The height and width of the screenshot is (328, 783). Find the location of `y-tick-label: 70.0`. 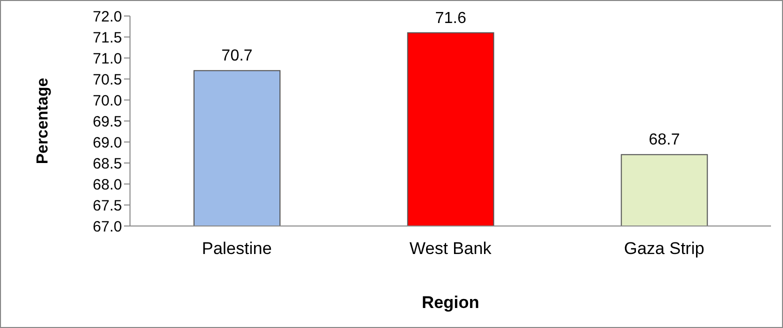

y-tick-label: 70.0 is located at coordinates (107, 101).